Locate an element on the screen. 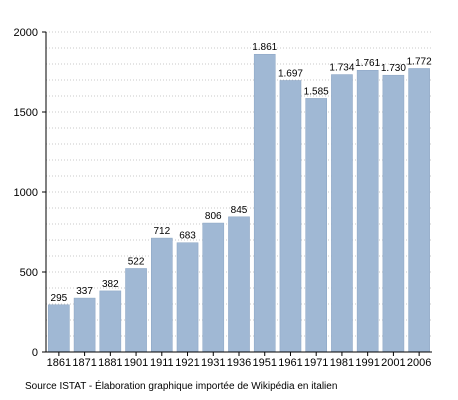  data-label-1871: 337 is located at coordinates (84, 291).